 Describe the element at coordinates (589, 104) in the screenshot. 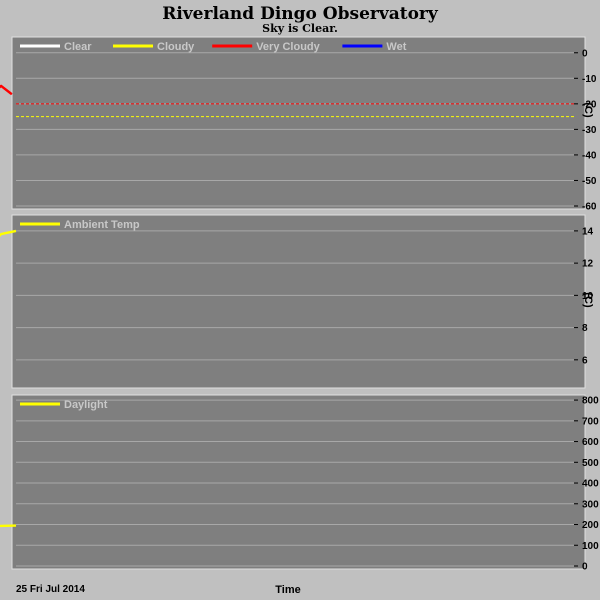

I see `y-tick-label: -20` at that location.